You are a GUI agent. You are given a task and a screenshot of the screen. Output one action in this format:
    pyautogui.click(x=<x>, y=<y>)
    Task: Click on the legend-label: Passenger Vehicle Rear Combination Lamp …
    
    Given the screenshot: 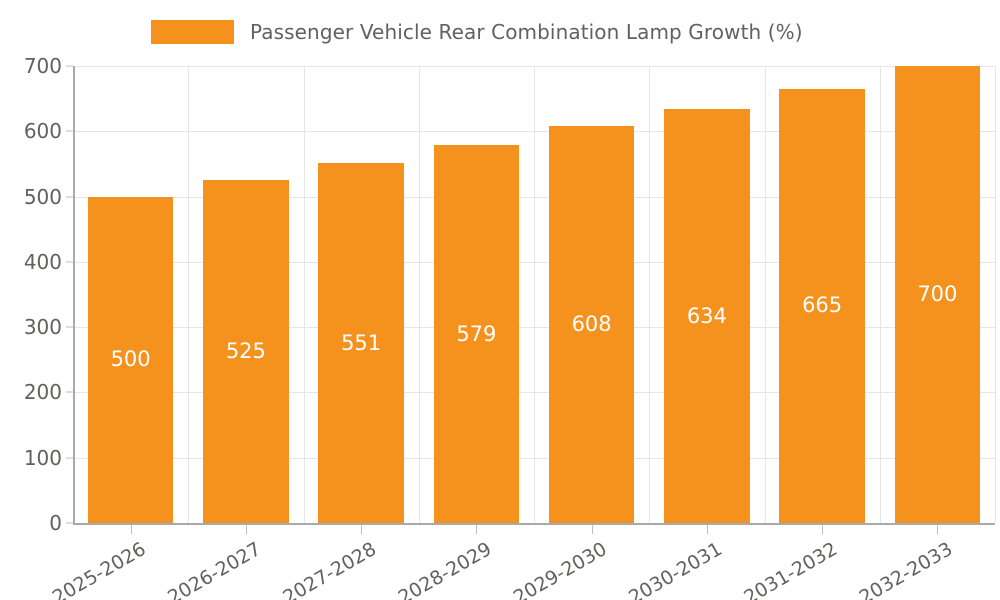 What is the action you would take?
    pyautogui.click(x=526, y=32)
    